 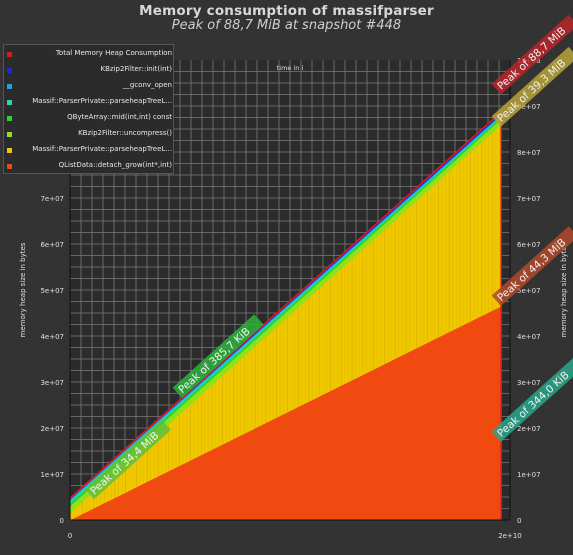 I want to click on y-axis-label-left: memory heap size in bytes, so click(x=23, y=289).